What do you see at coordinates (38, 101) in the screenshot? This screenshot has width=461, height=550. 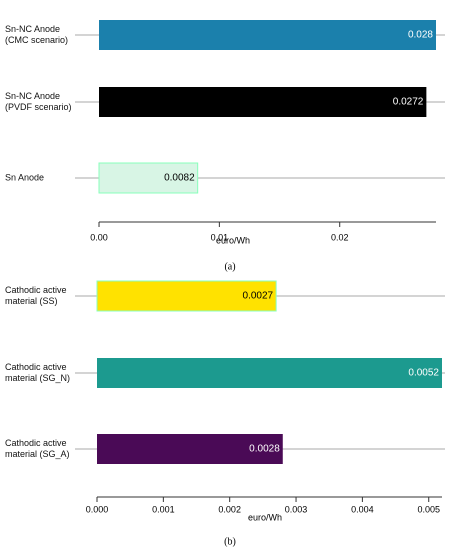 I see `category-label: Sn-NC Anode (PVDF scenario)` at bounding box center [38, 101].